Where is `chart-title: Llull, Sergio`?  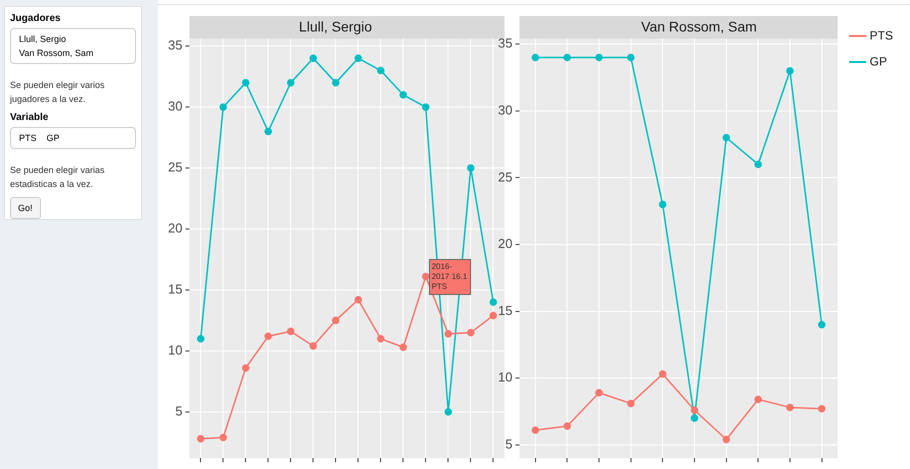 chart-title: Llull, Sergio is located at coordinates (335, 26).